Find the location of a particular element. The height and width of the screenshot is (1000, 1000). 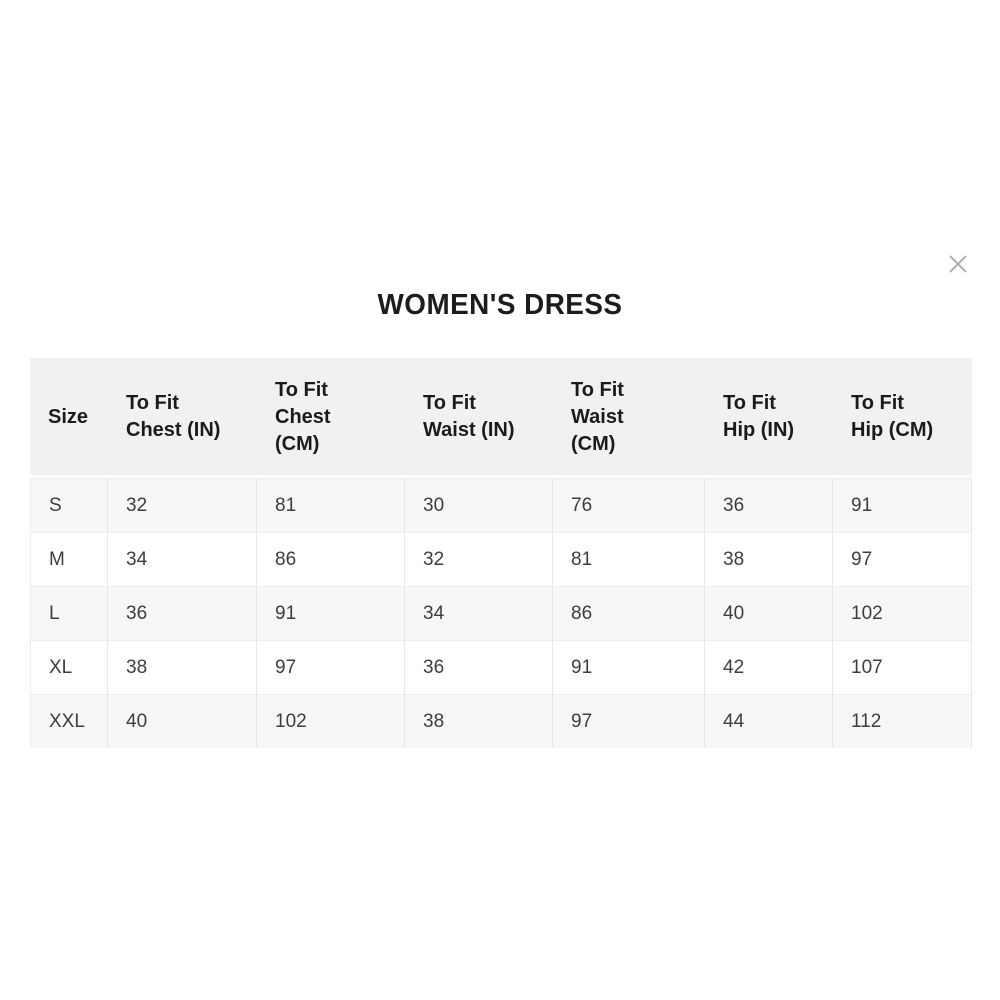

measurement-cell: 30 is located at coordinates (479, 505).